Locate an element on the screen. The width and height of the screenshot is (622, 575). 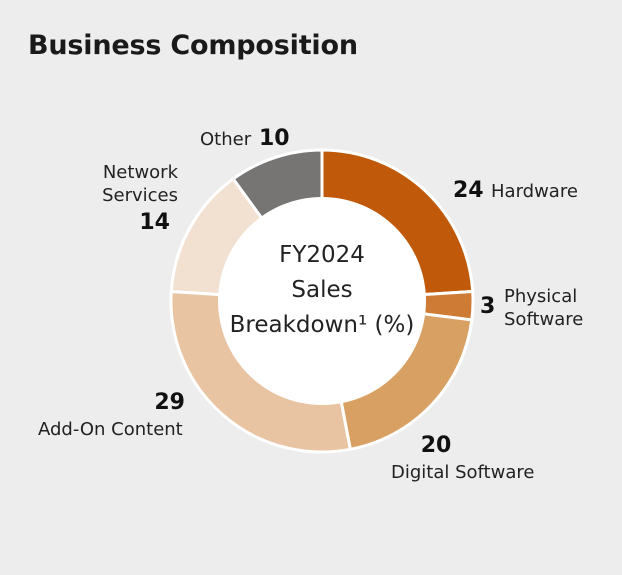
slice-label-text-add-on-content: Add-On Content is located at coordinates (110, 429).